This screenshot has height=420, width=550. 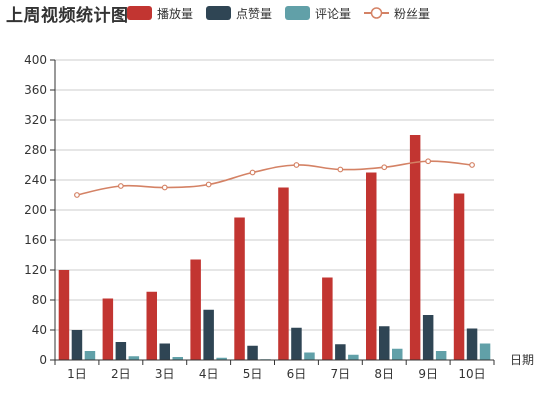 I want to click on bar-2-7日, so click(x=340, y=352).